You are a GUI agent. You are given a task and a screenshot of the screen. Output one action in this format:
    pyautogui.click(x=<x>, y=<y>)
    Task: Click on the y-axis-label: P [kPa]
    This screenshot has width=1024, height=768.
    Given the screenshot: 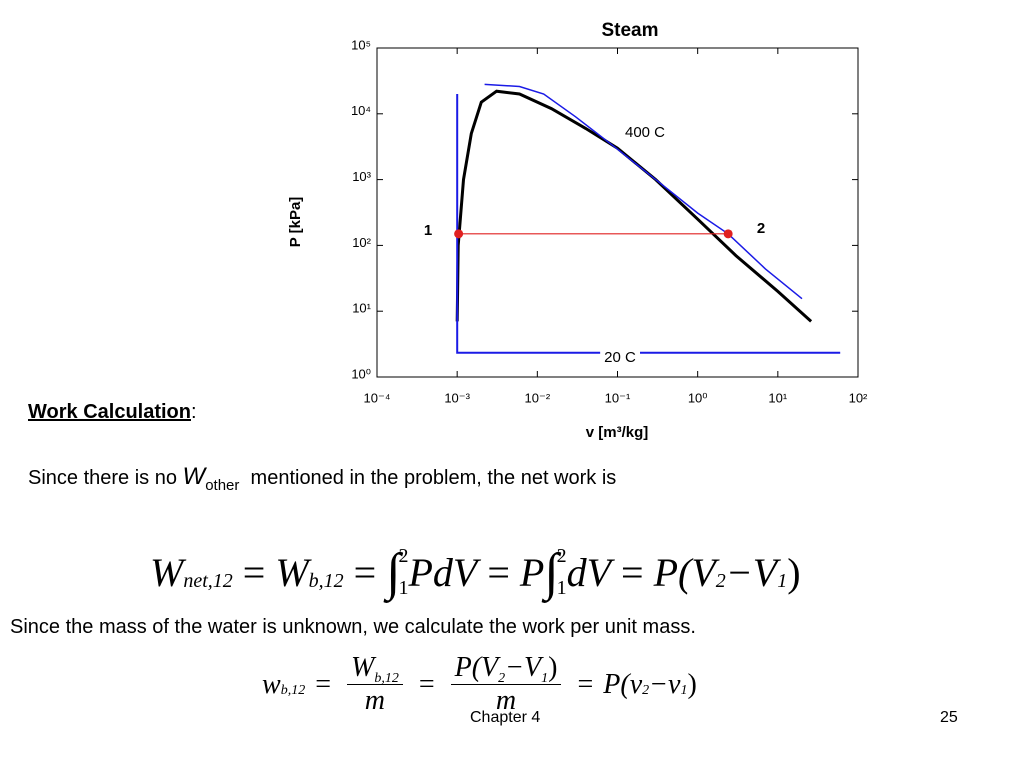 What is the action you would take?
    pyautogui.click(x=295, y=222)
    